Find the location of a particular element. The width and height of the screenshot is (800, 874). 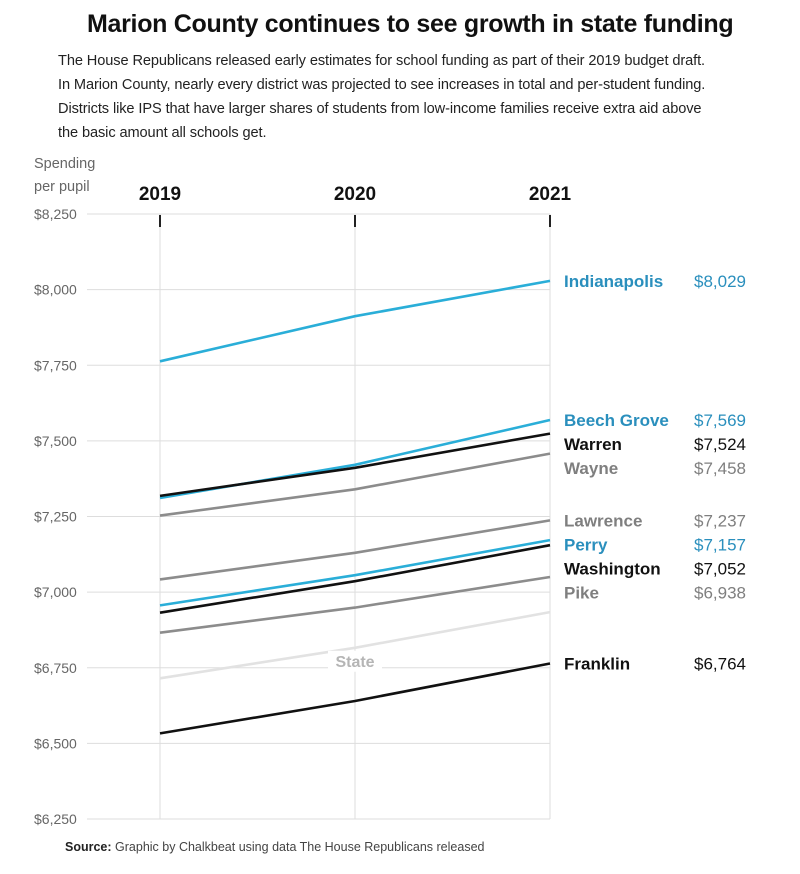

series-value-perry: $7,157 is located at coordinates (720, 544).